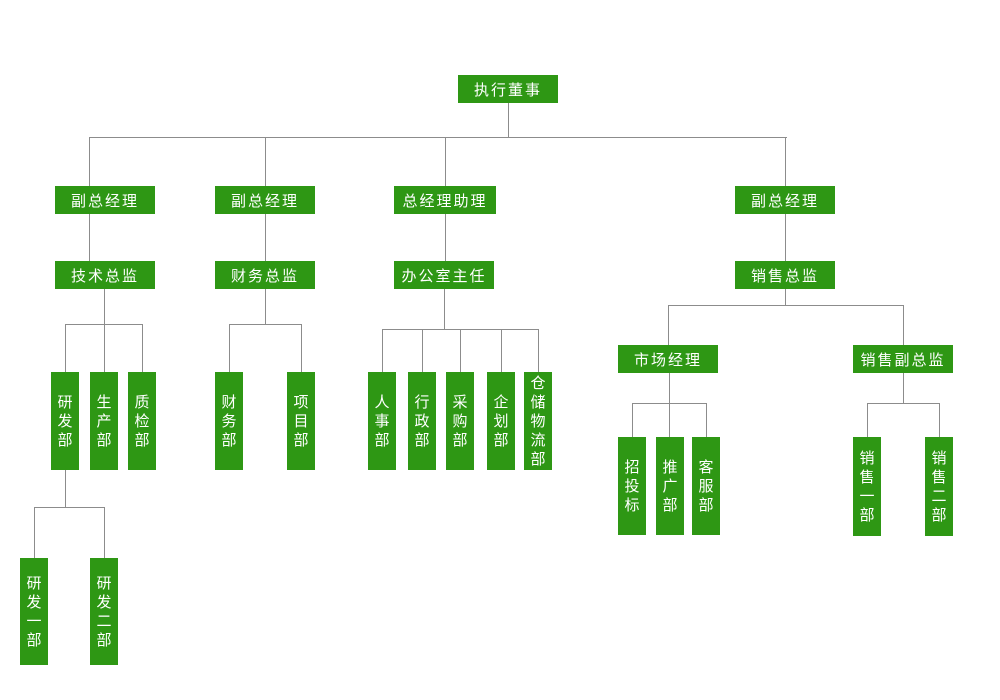 The image size is (1000, 700). Describe the element at coordinates (229, 421) in the screenshot. I see `org-node-finance-dept: 财务部` at that location.